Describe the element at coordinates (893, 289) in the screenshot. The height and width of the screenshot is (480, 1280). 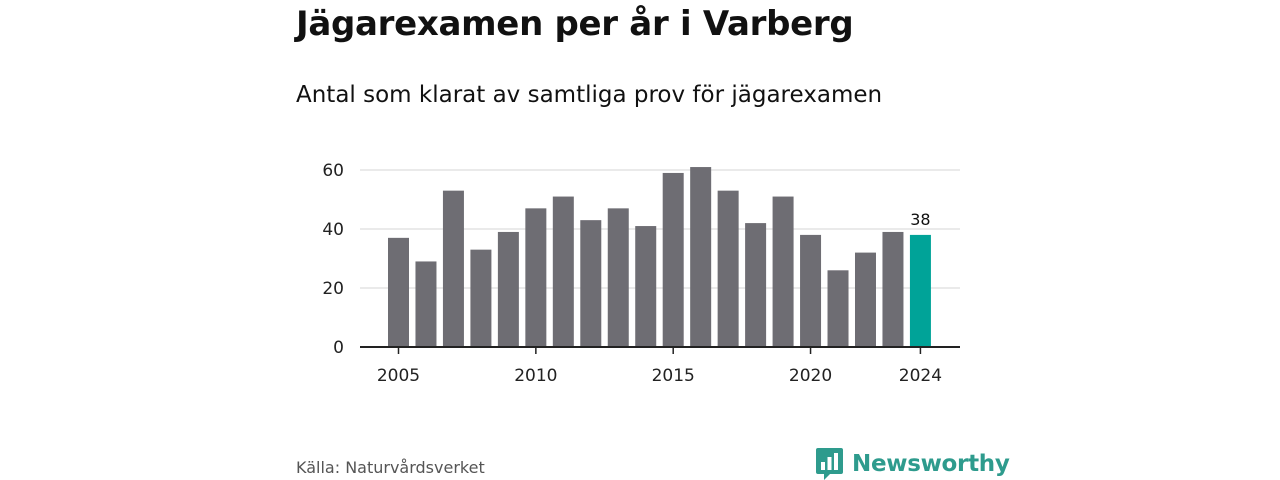
I see `bar-2023` at that location.